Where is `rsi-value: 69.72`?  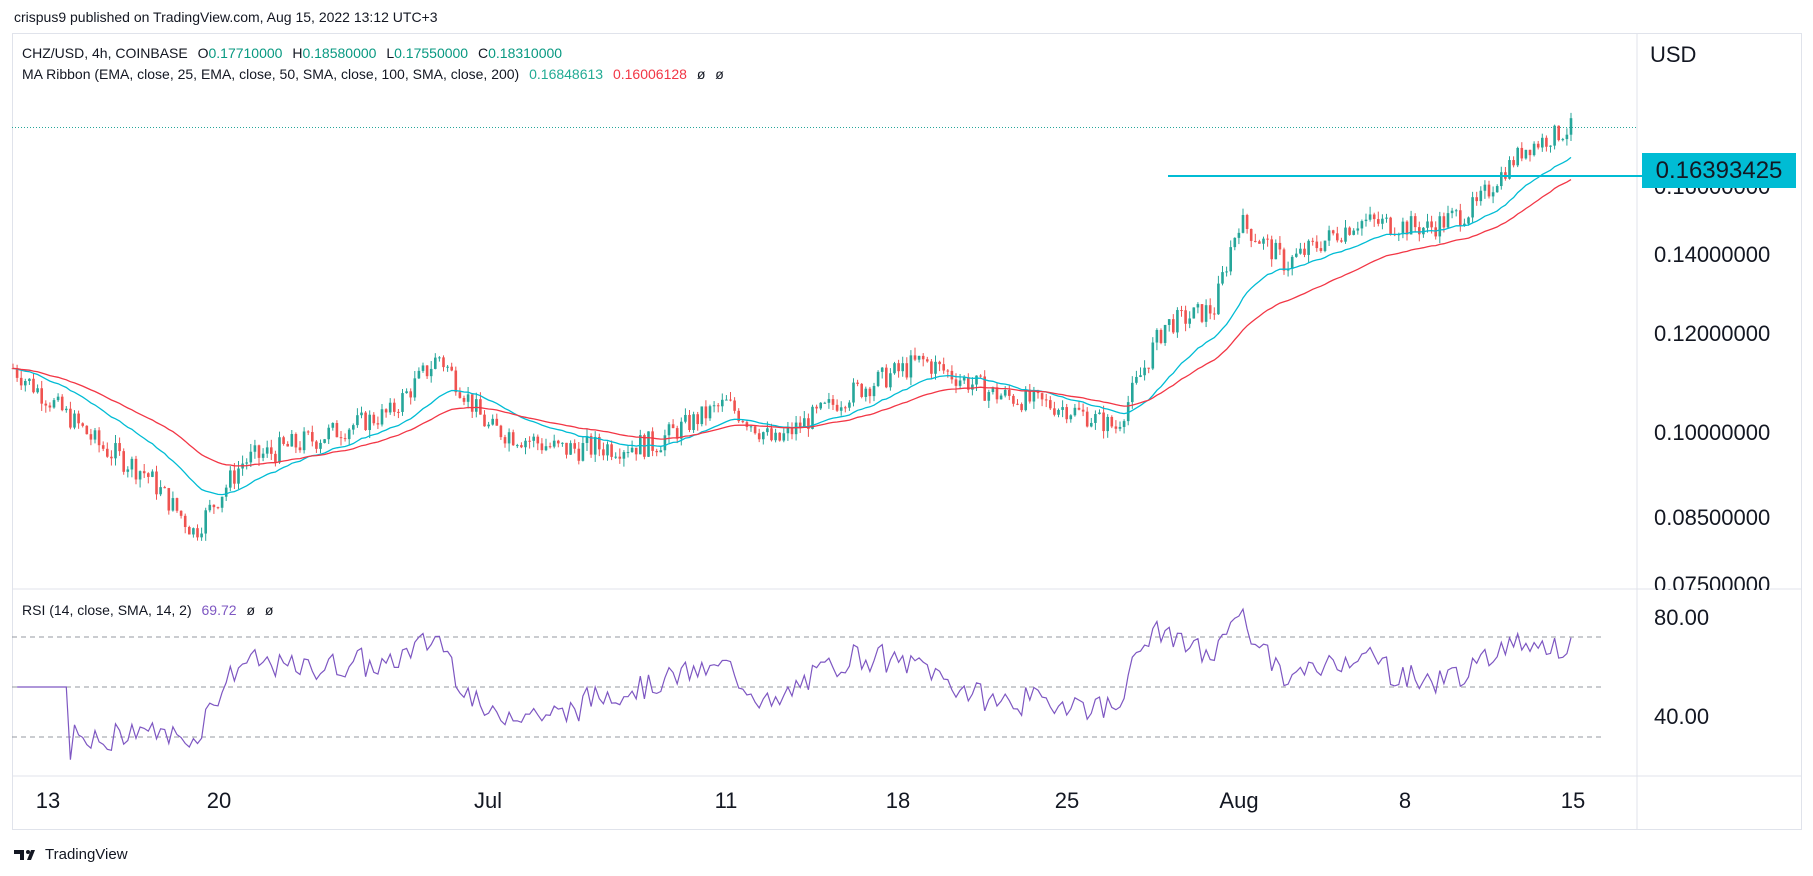 rsi-value: 69.72 is located at coordinates (219, 610).